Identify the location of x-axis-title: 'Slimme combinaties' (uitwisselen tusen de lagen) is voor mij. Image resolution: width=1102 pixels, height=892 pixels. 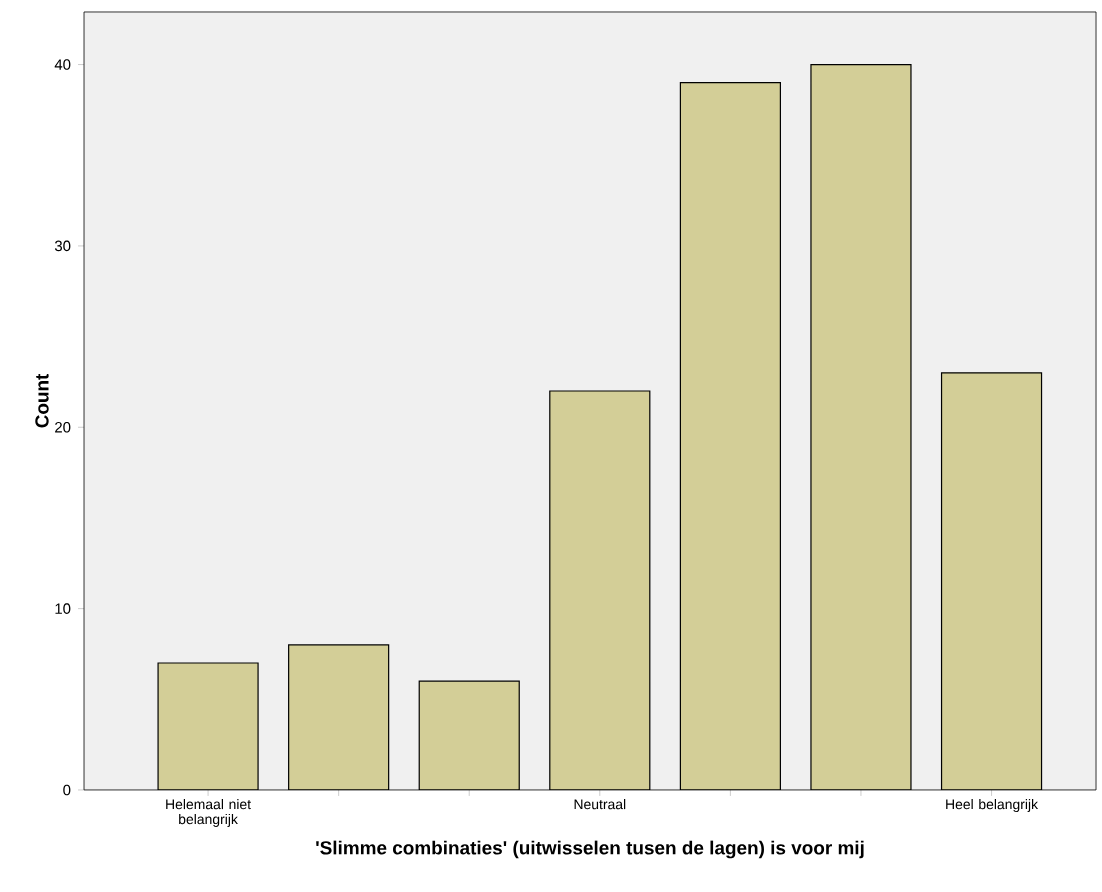
(590, 849).